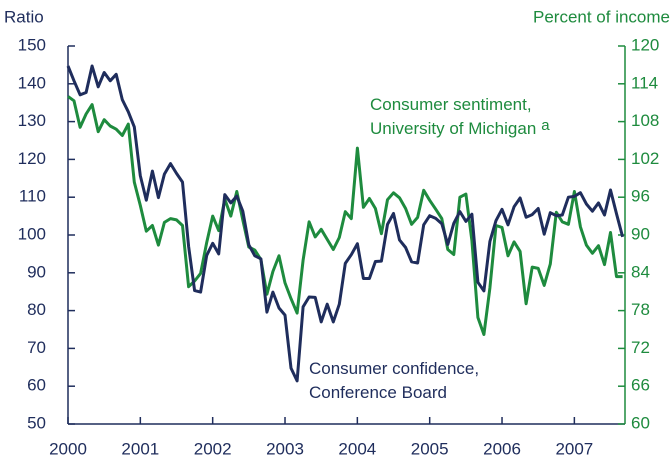 The height and width of the screenshot is (463, 672). Describe the element at coordinates (36, 271) in the screenshot. I see `y-tick-label: 90` at that location.